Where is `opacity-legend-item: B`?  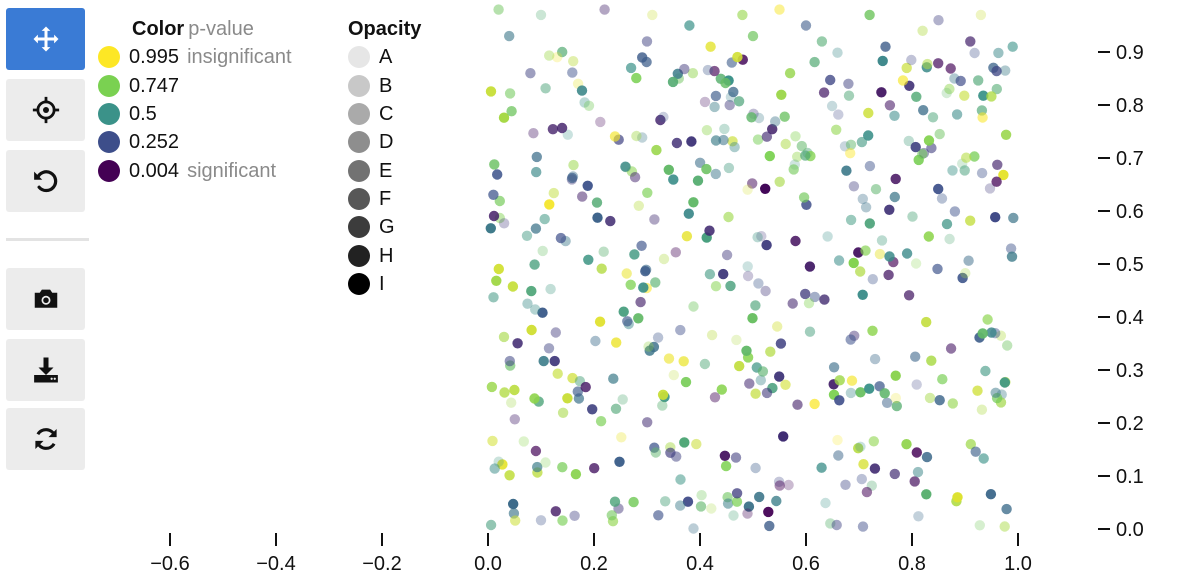 opacity-legend-item: B is located at coordinates (384, 86).